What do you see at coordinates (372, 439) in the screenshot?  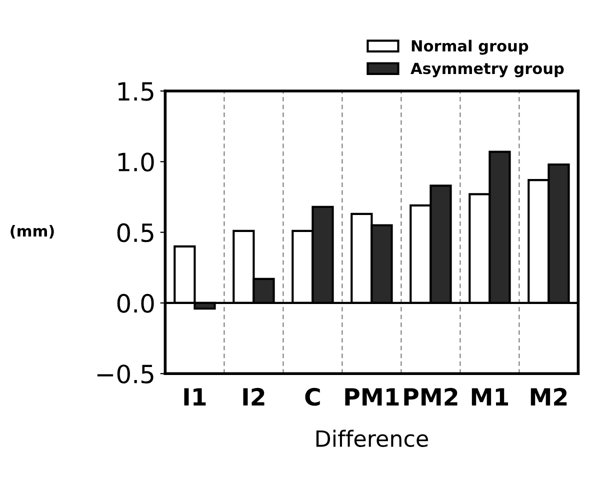 I see `x-axis-title: Difference` at bounding box center [372, 439].